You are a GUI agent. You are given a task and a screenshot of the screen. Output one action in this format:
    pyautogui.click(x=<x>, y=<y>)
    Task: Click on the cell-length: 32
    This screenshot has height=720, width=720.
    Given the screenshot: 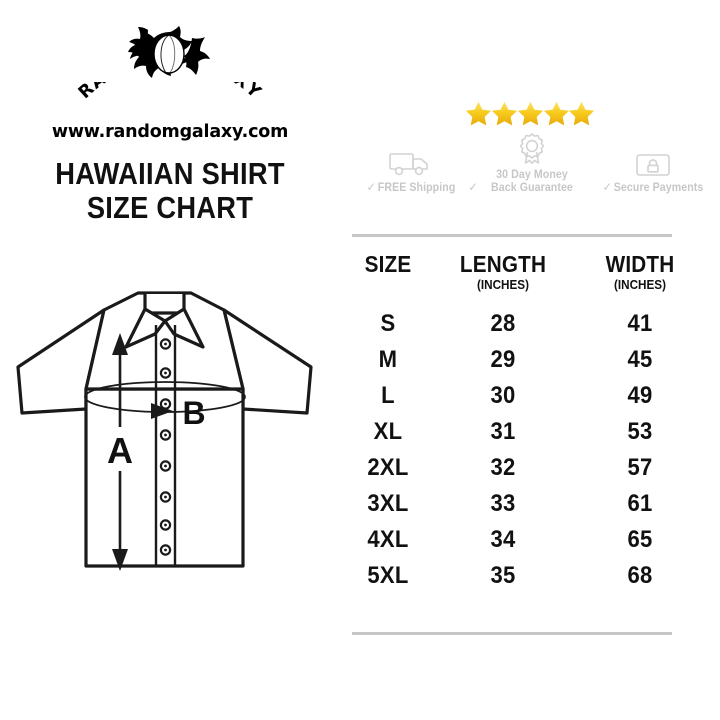 What is the action you would take?
    pyautogui.click(x=503, y=467)
    